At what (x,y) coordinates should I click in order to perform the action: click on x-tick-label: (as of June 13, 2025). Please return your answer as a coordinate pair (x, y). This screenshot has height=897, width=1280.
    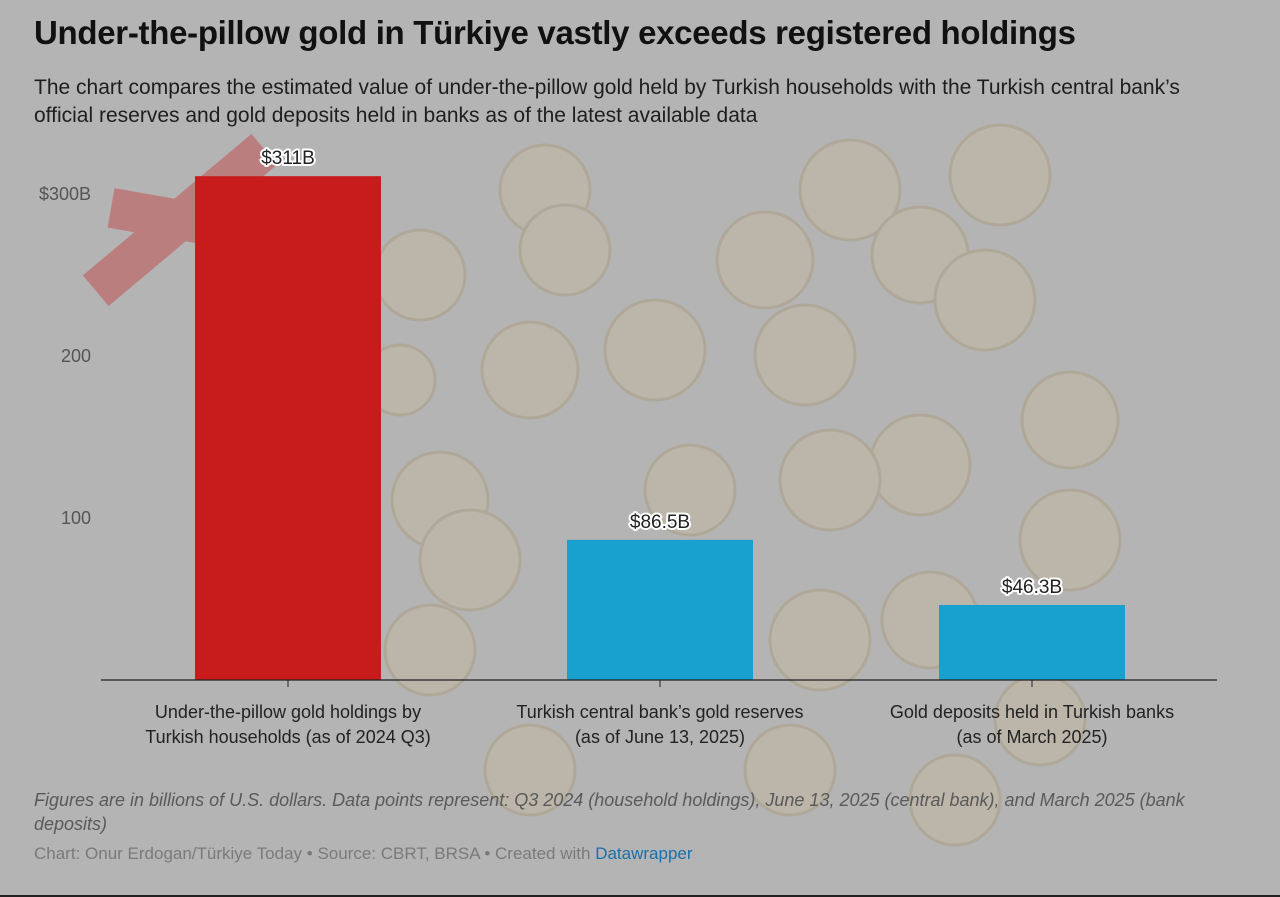
    Looking at the image, I should click on (660, 737).